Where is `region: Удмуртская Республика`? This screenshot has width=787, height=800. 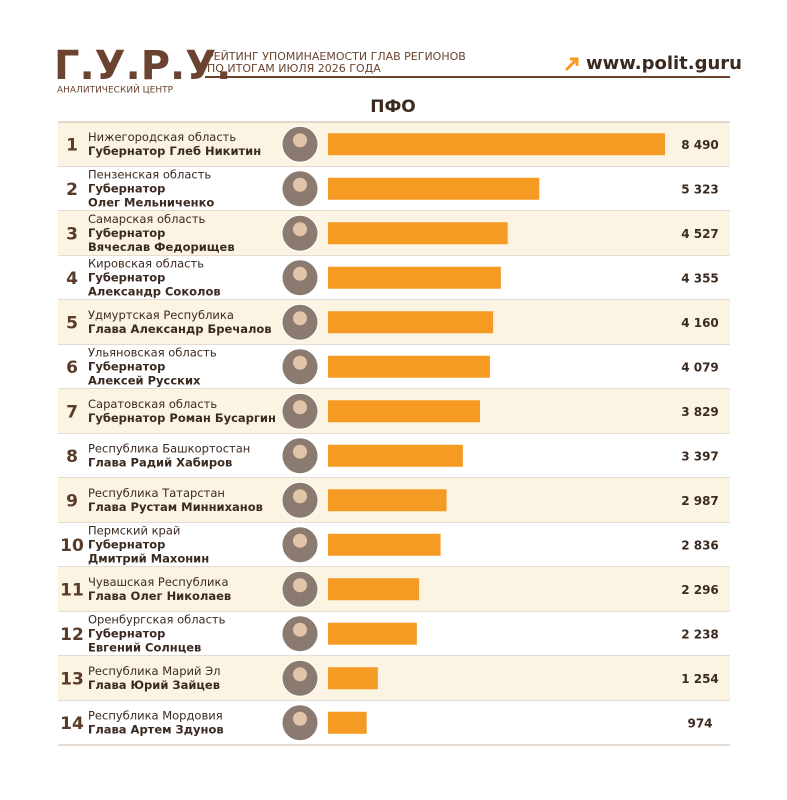
region: Удмуртская Республика is located at coordinates (161, 315).